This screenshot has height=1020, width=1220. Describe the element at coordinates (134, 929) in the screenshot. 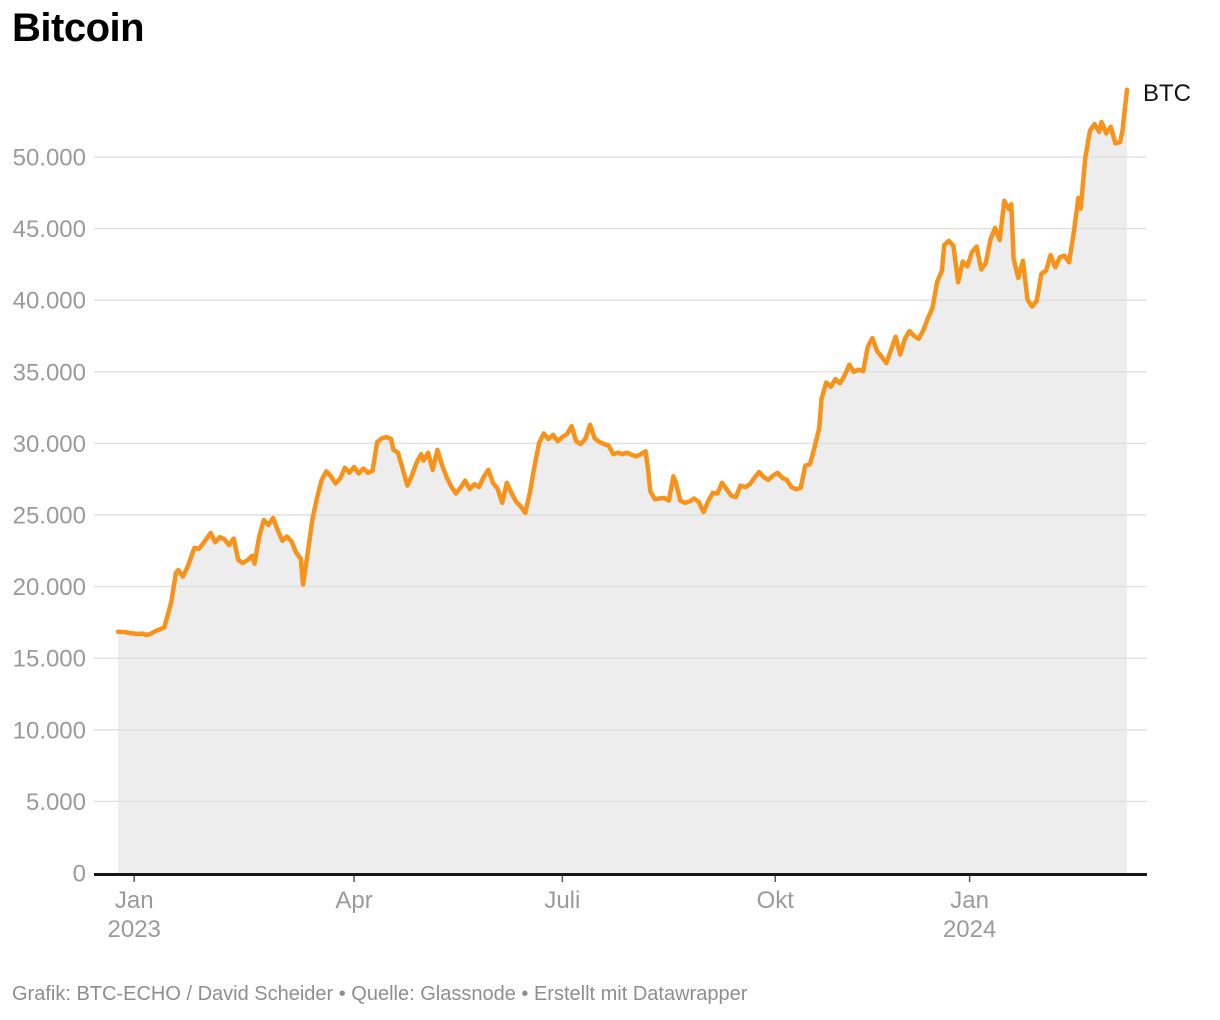

I see `x-tick-year-label: 2023` at that location.